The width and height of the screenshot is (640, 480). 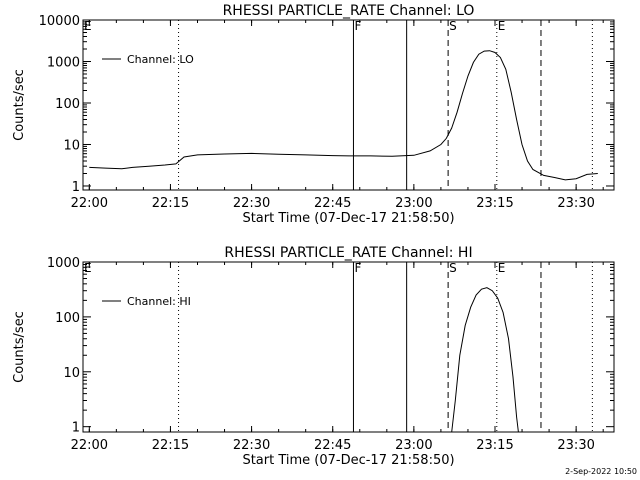 What do you see at coordinates (59, 21) in the screenshot?
I see `y-tick-label: 10000` at bounding box center [59, 21].